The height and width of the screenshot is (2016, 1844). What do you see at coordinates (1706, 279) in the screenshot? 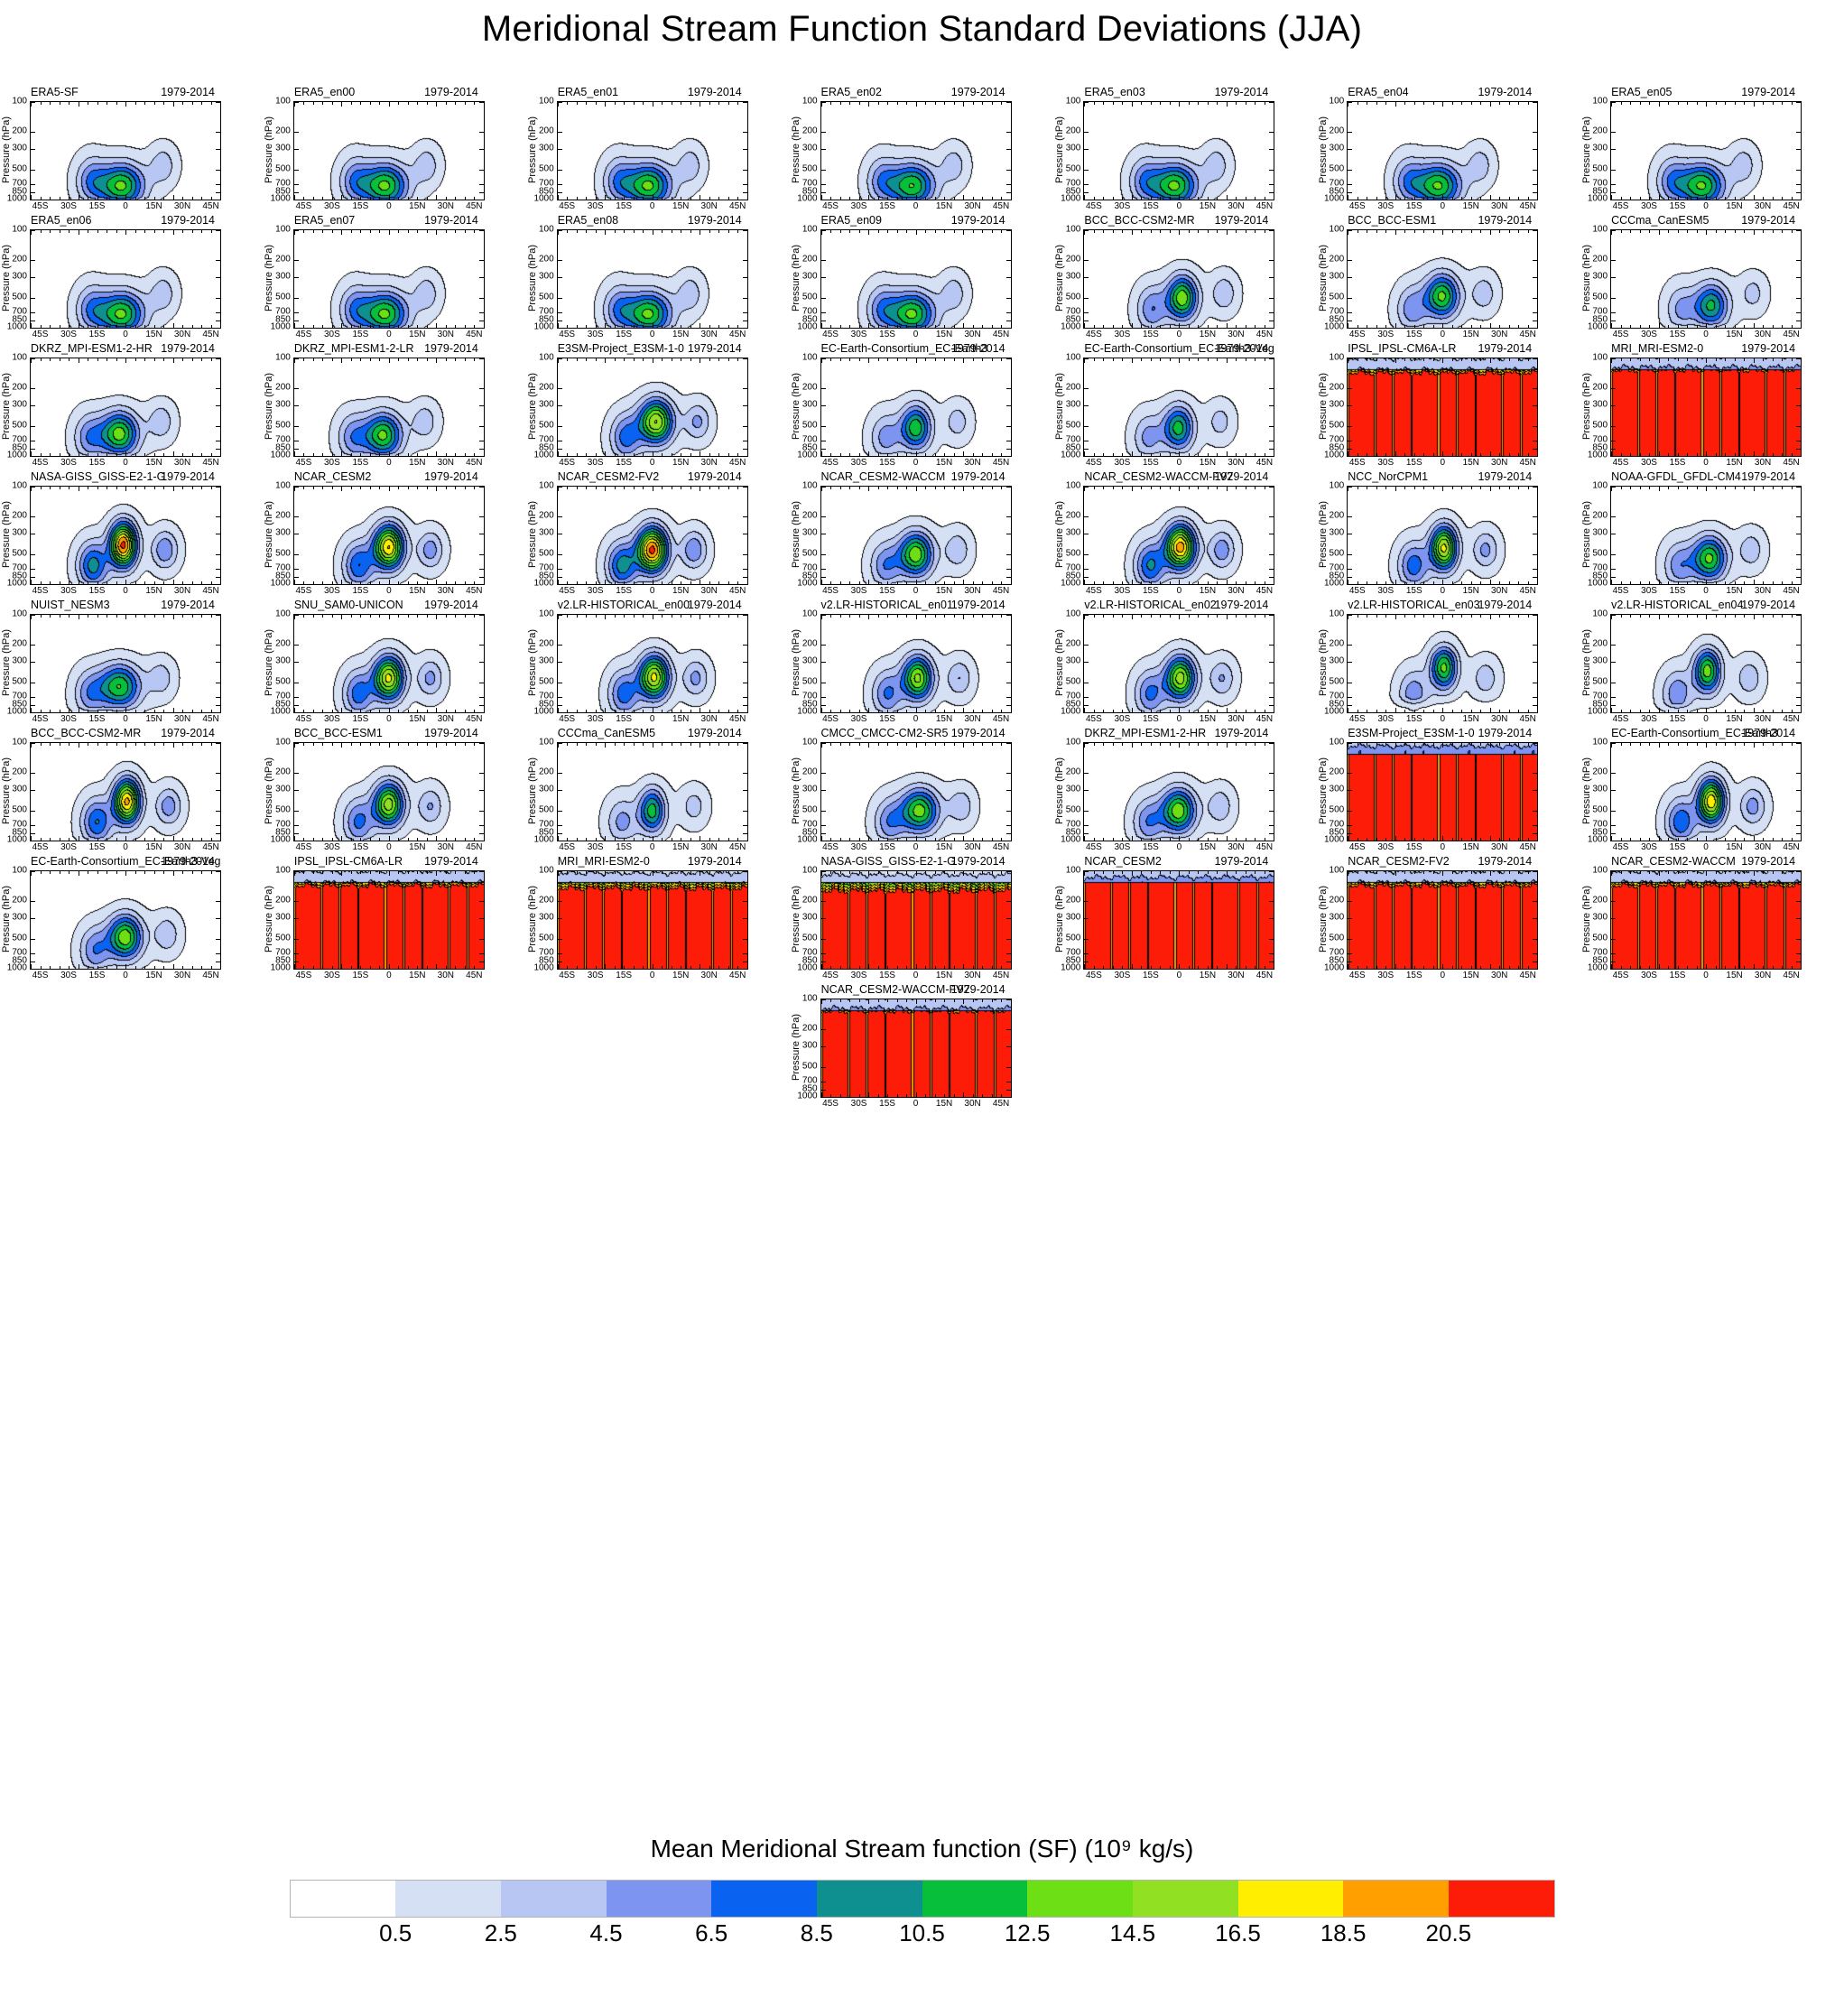
I see `contour-canvas` at bounding box center [1706, 279].